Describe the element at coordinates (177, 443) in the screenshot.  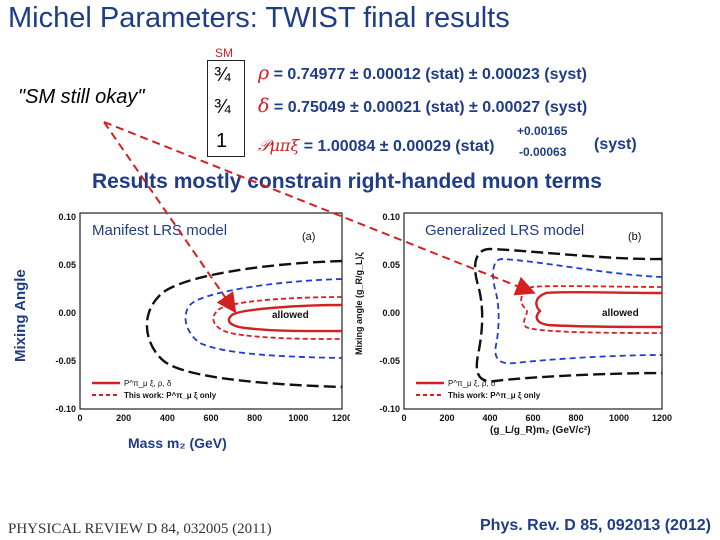
I see `plot-a-x-axis-label: Mass m₂ (GeV)` at that location.